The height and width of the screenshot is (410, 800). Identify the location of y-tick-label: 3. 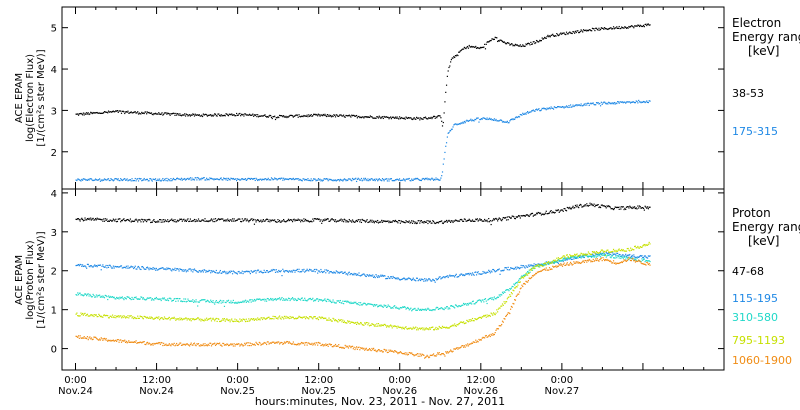
(54, 233).